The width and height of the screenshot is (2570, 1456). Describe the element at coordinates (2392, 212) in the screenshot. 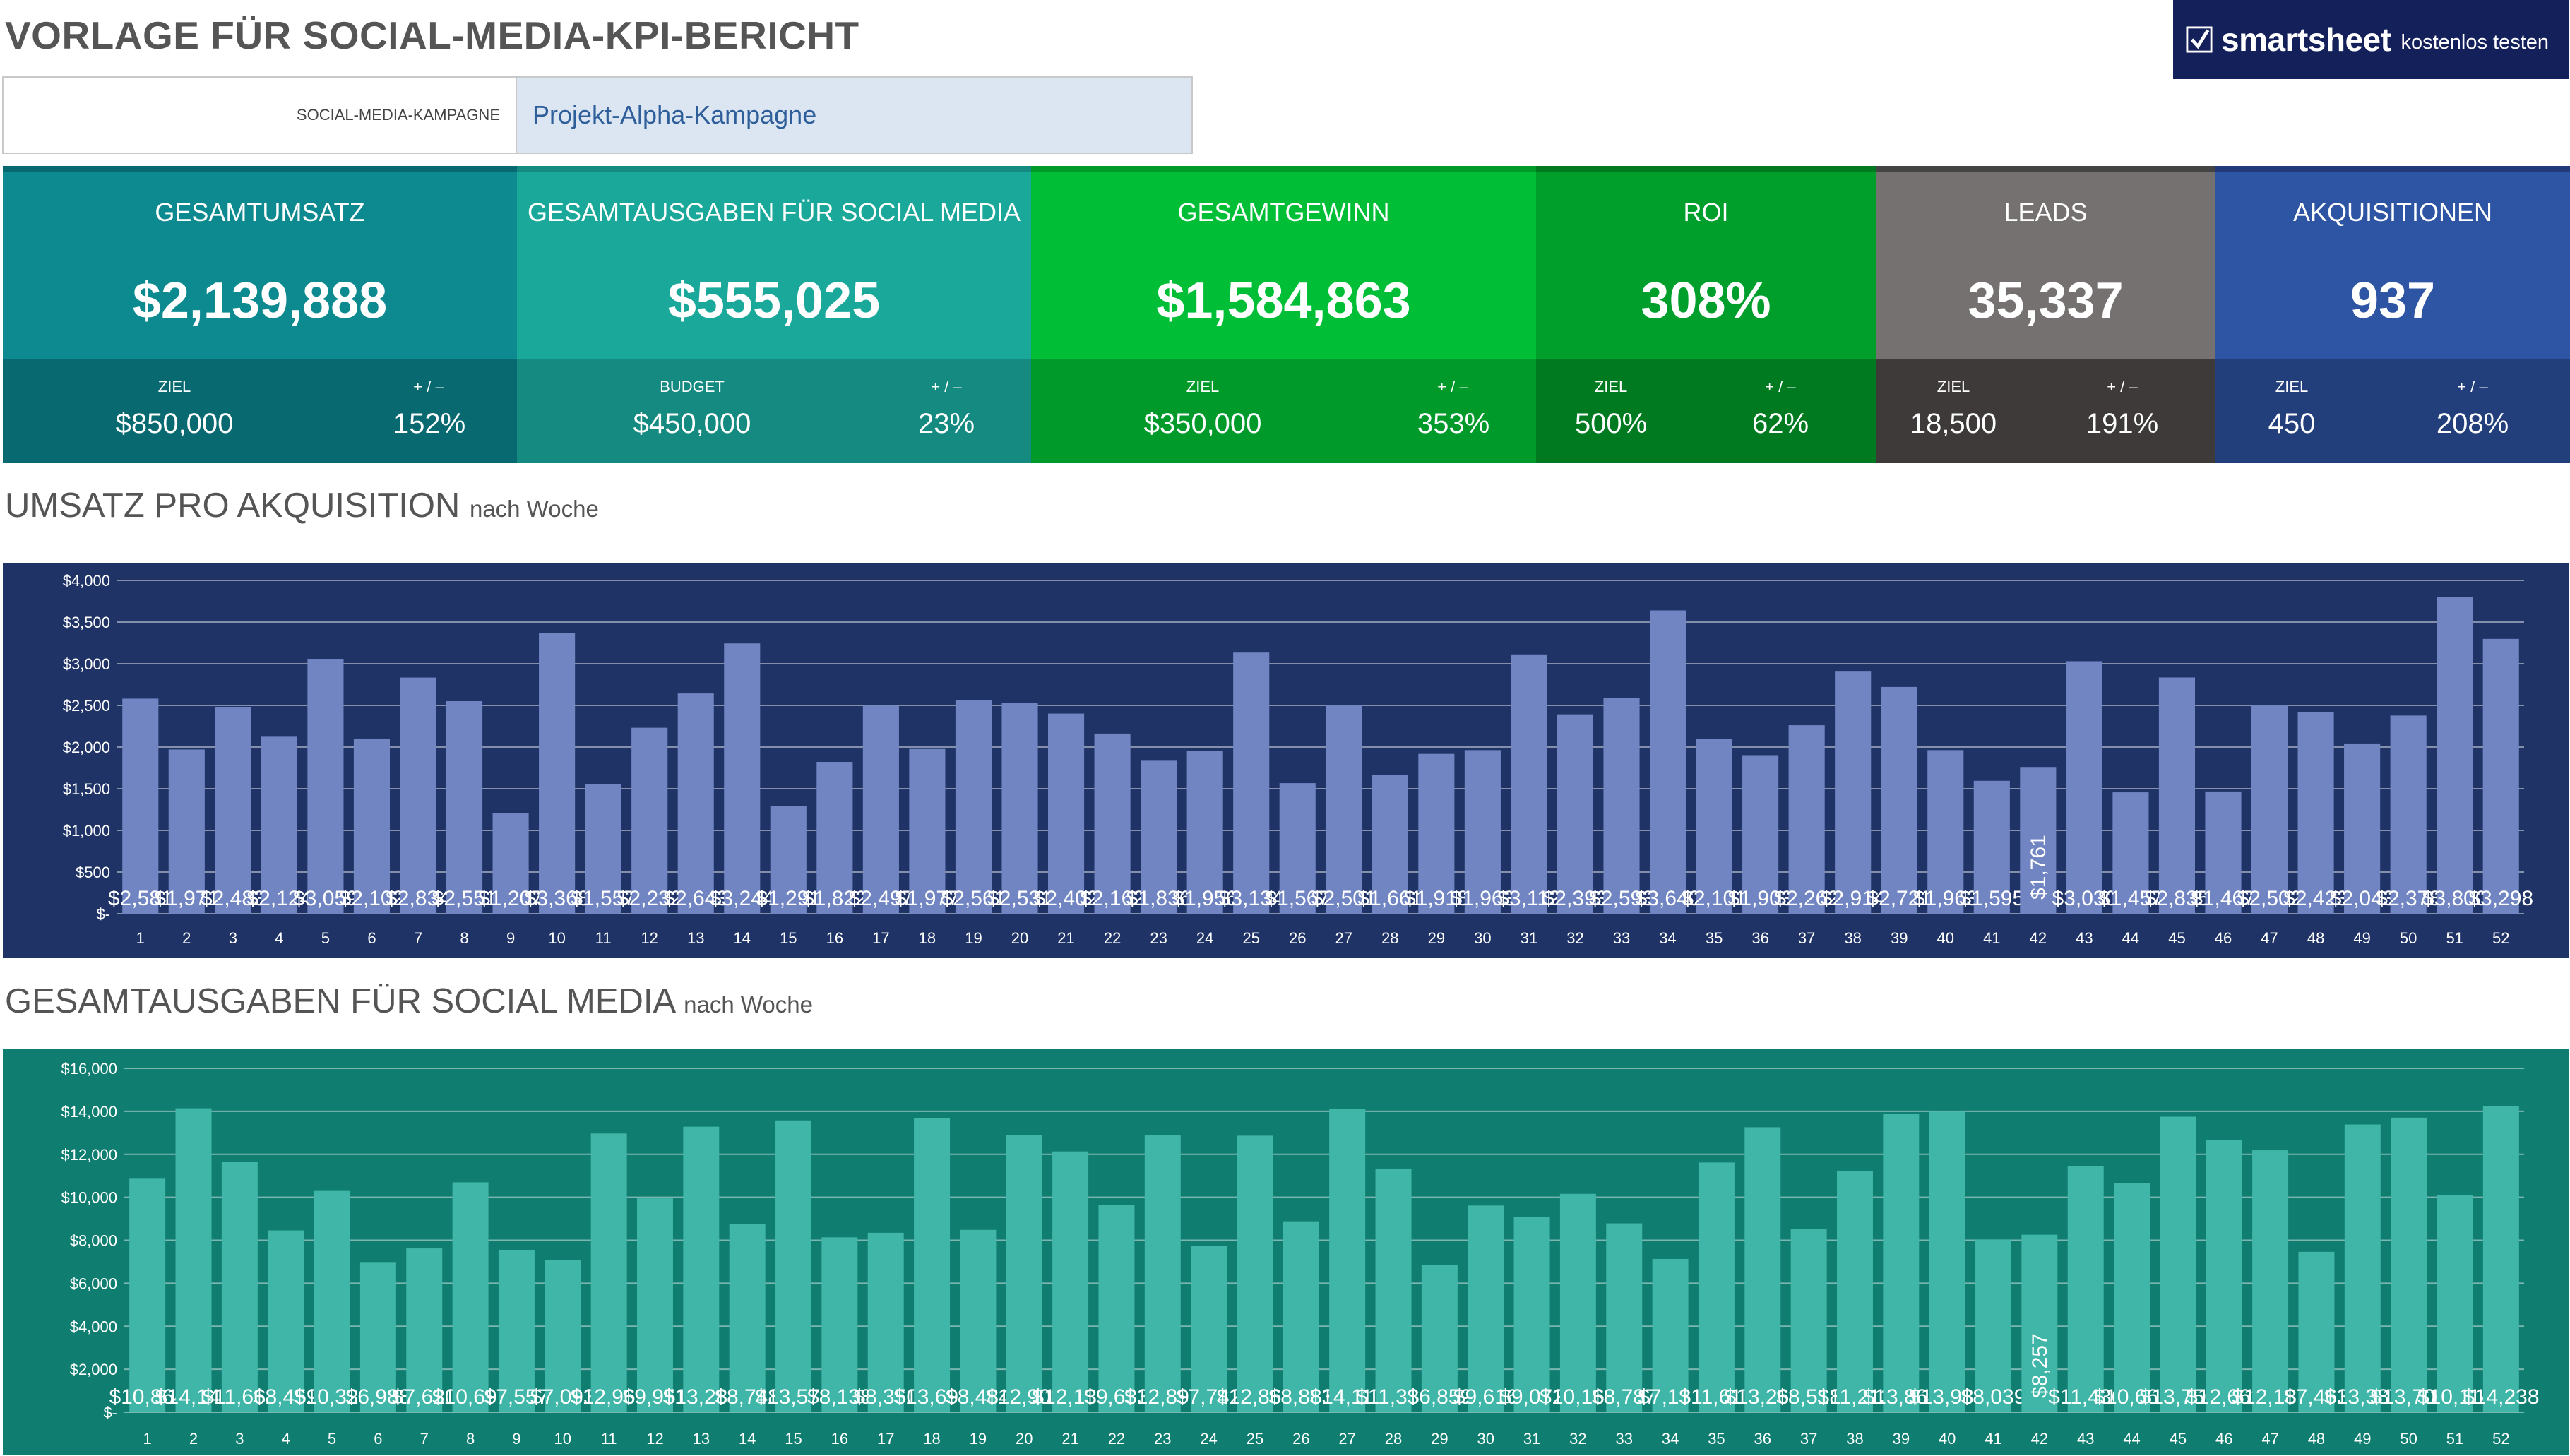

I see `kpi-name: AKQUISITIONEN` at that location.